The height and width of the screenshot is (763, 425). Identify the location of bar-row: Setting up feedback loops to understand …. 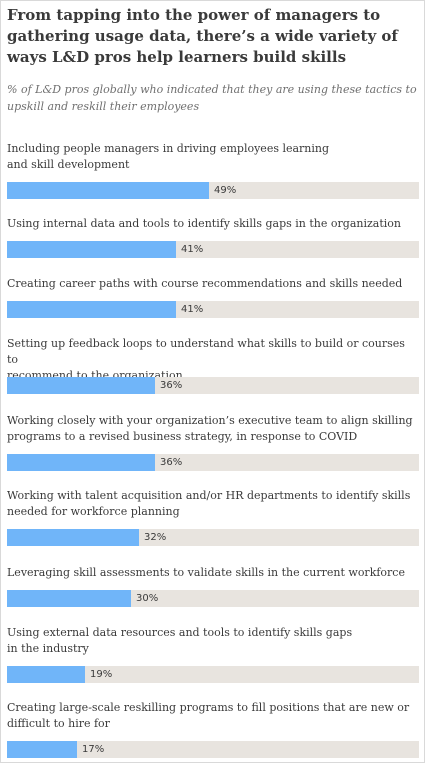
(213, 365).